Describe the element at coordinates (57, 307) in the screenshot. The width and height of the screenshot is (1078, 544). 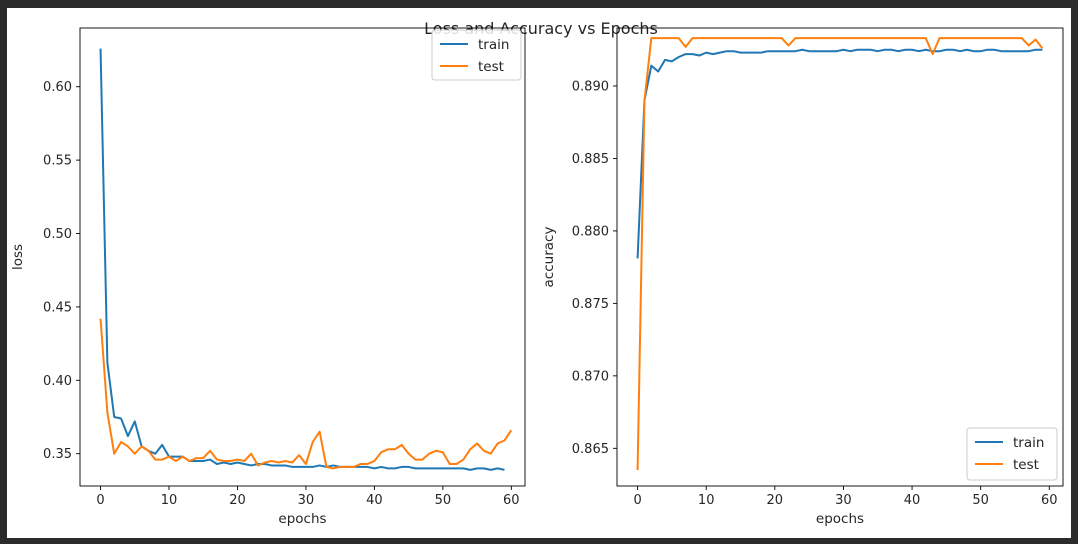
I see `y-tick-label: 0.45` at that location.